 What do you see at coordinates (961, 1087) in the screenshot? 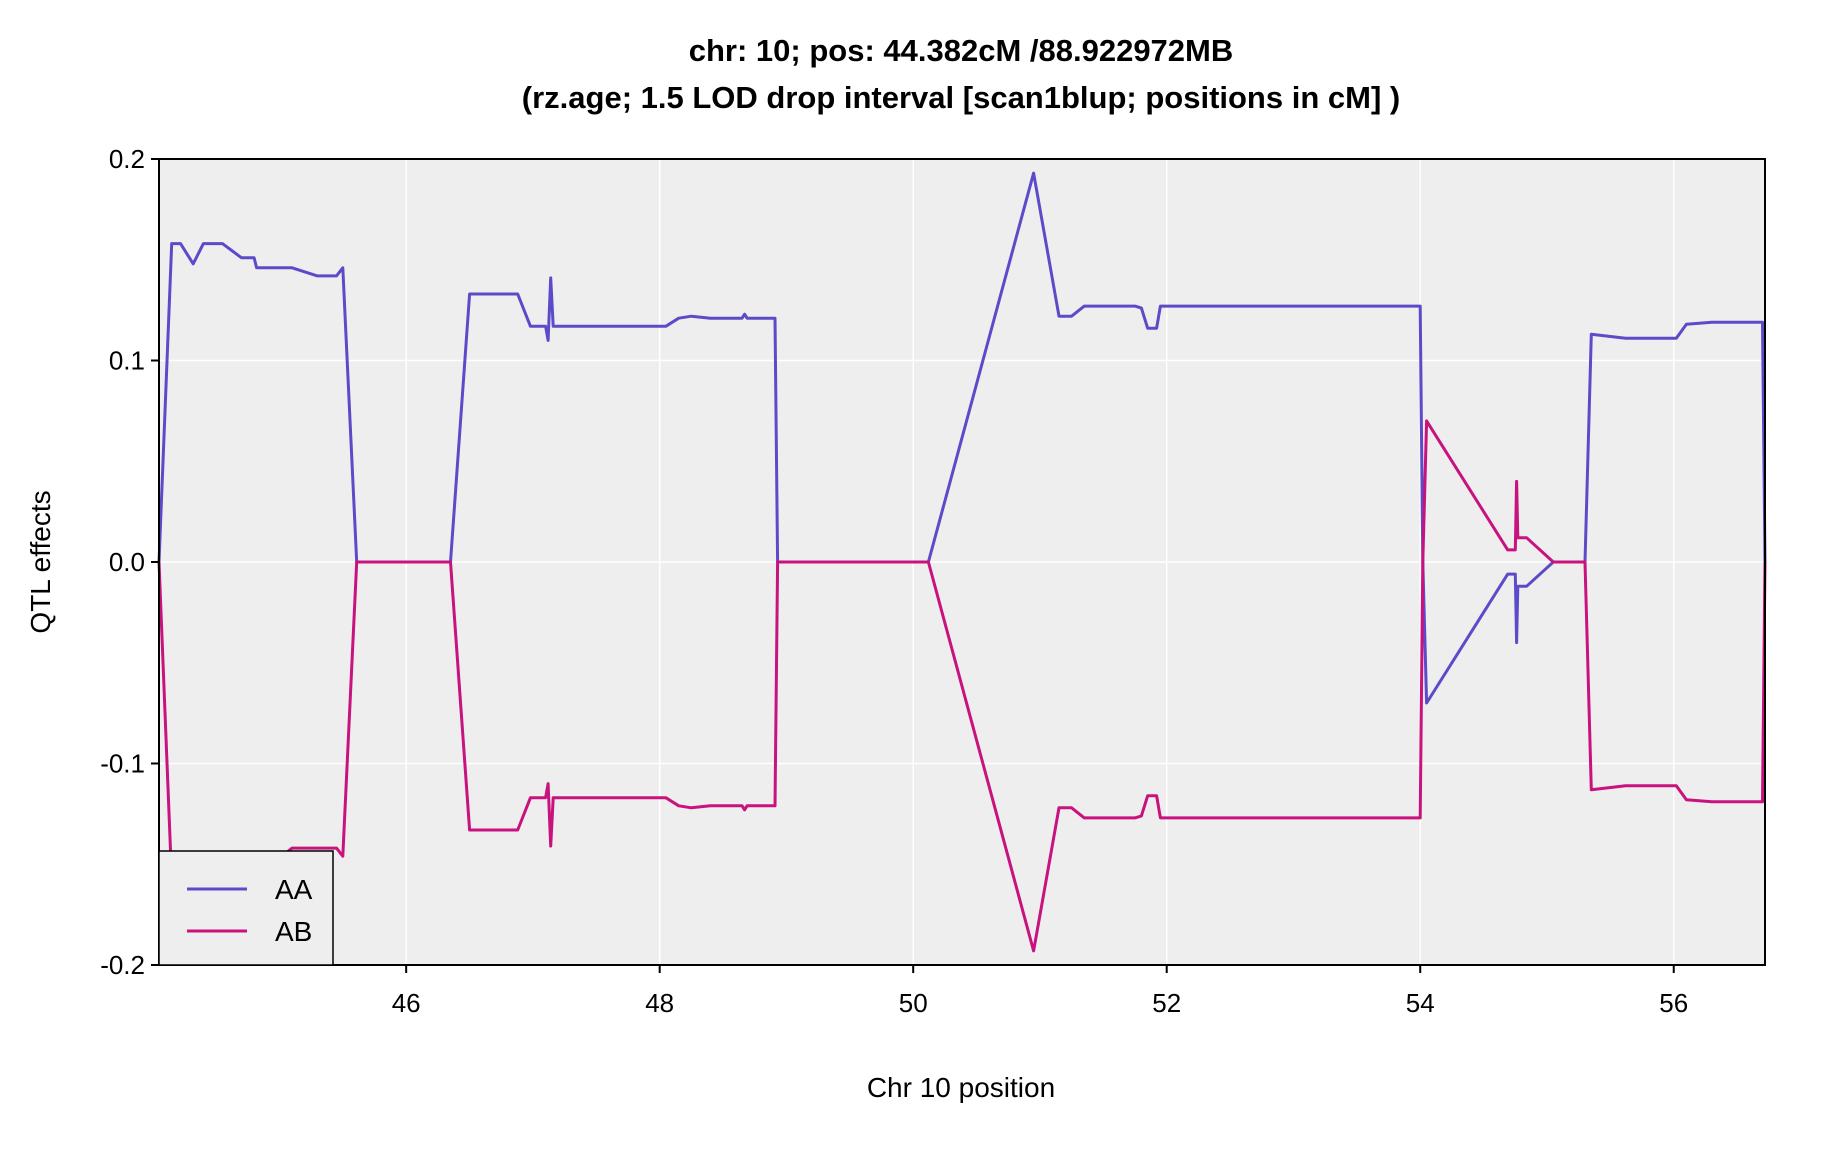
I see `x-axis-label: Chr 10 position` at bounding box center [961, 1087].